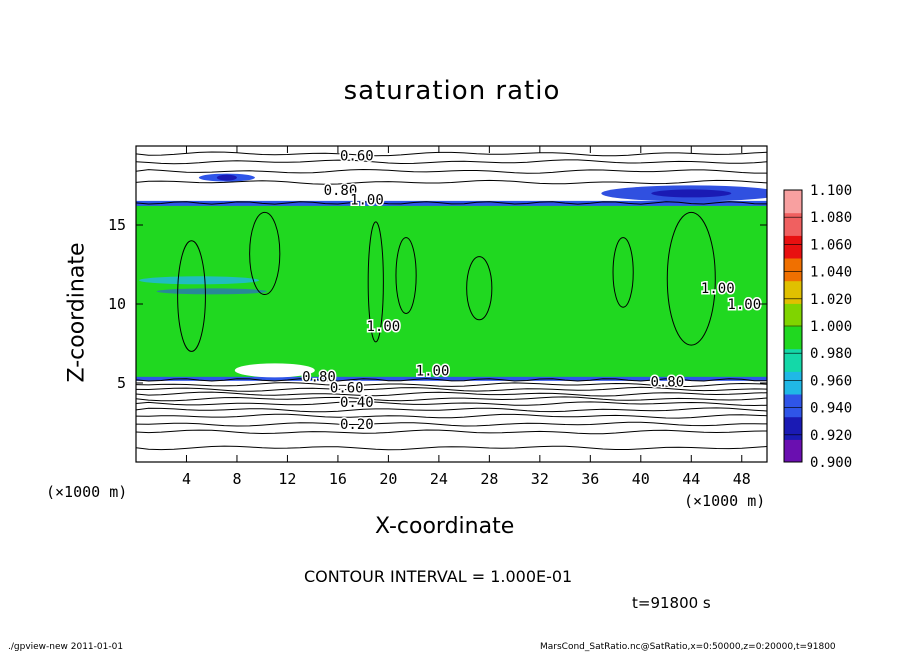 This screenshot has width=904, height=654. Describe the element at coordinates (667, 382) in the screenshot. I see `contour-label-9: 0.80` at that location.